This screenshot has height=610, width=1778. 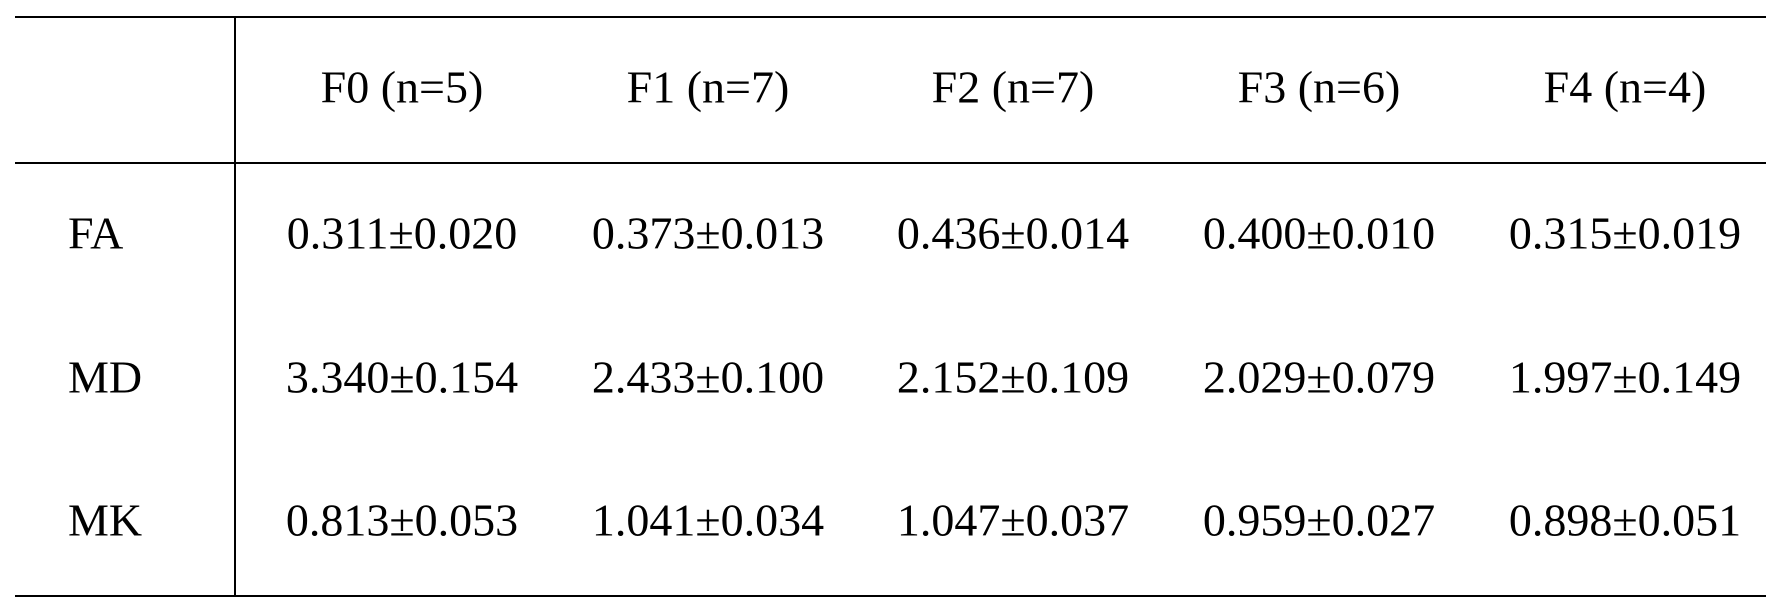 What do you see at coordinates (708, 87) in the screenshot?
I see `column-header: F1 (n=7)` at bounding box center [708, 87].